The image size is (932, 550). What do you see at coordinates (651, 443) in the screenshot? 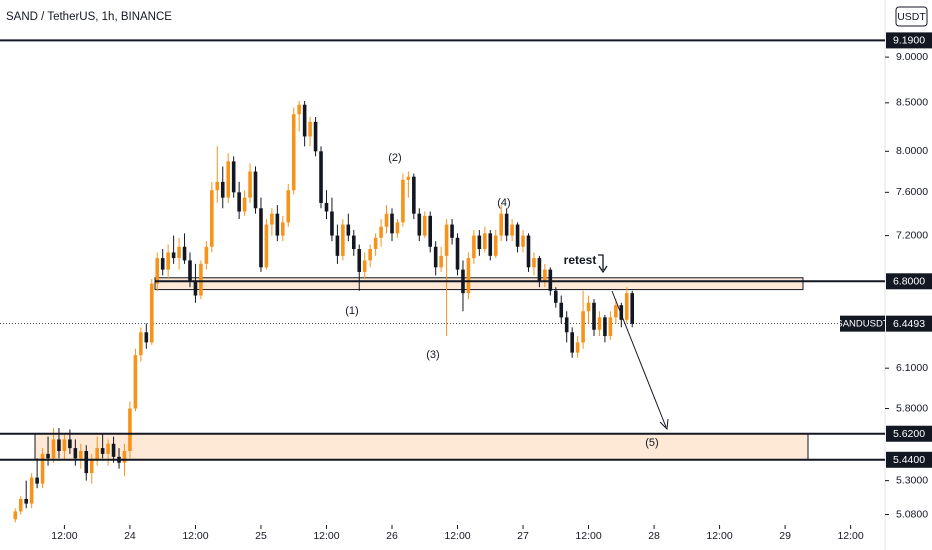
I see `annotation: (5)` at bounding box center [651, 443].